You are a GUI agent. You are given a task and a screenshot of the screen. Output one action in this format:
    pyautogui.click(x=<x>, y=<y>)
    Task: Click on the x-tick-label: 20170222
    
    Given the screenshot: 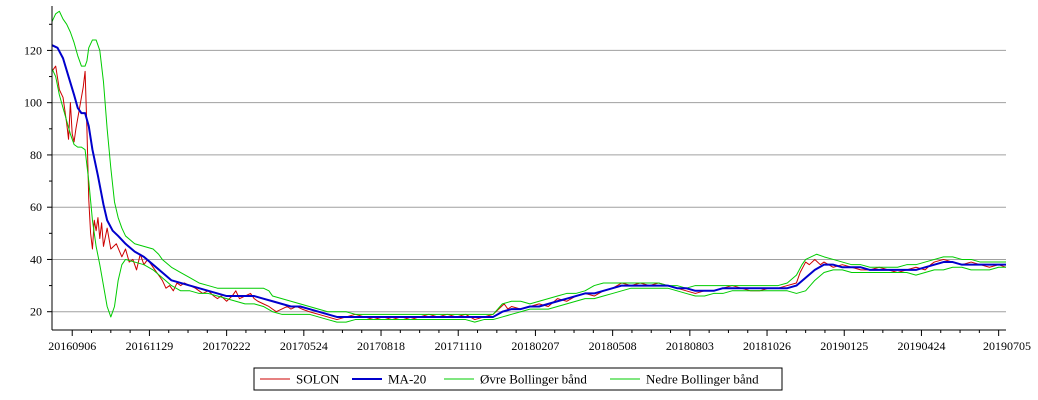 What is the action you would take?
    pyautogui.click(x=227, y=346)
    